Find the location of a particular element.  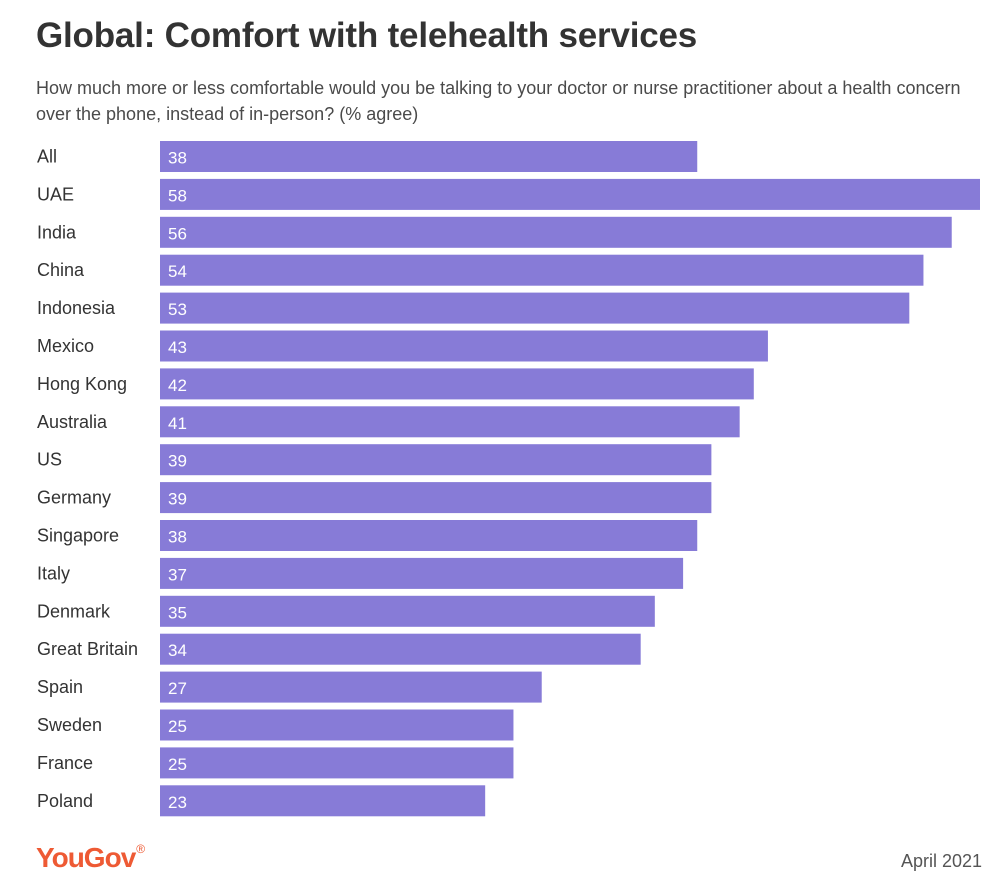

value-label: 34 is located at coordinates (177, 650).